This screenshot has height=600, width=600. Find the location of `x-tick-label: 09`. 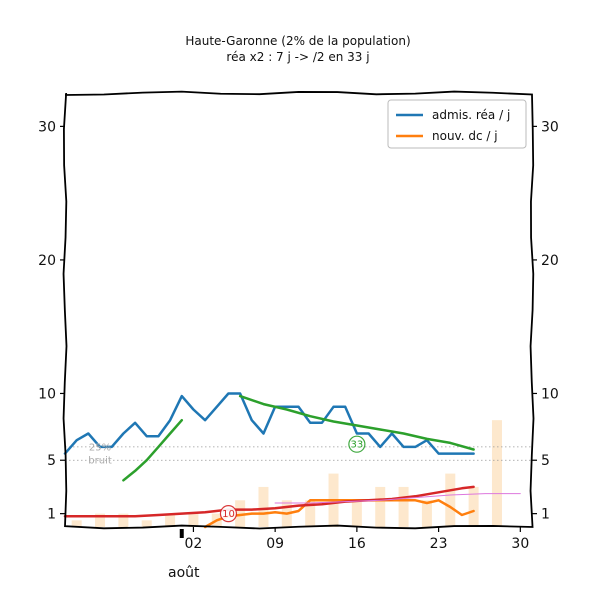

x-tick-label: 09 is located at coordinates (275, 544).